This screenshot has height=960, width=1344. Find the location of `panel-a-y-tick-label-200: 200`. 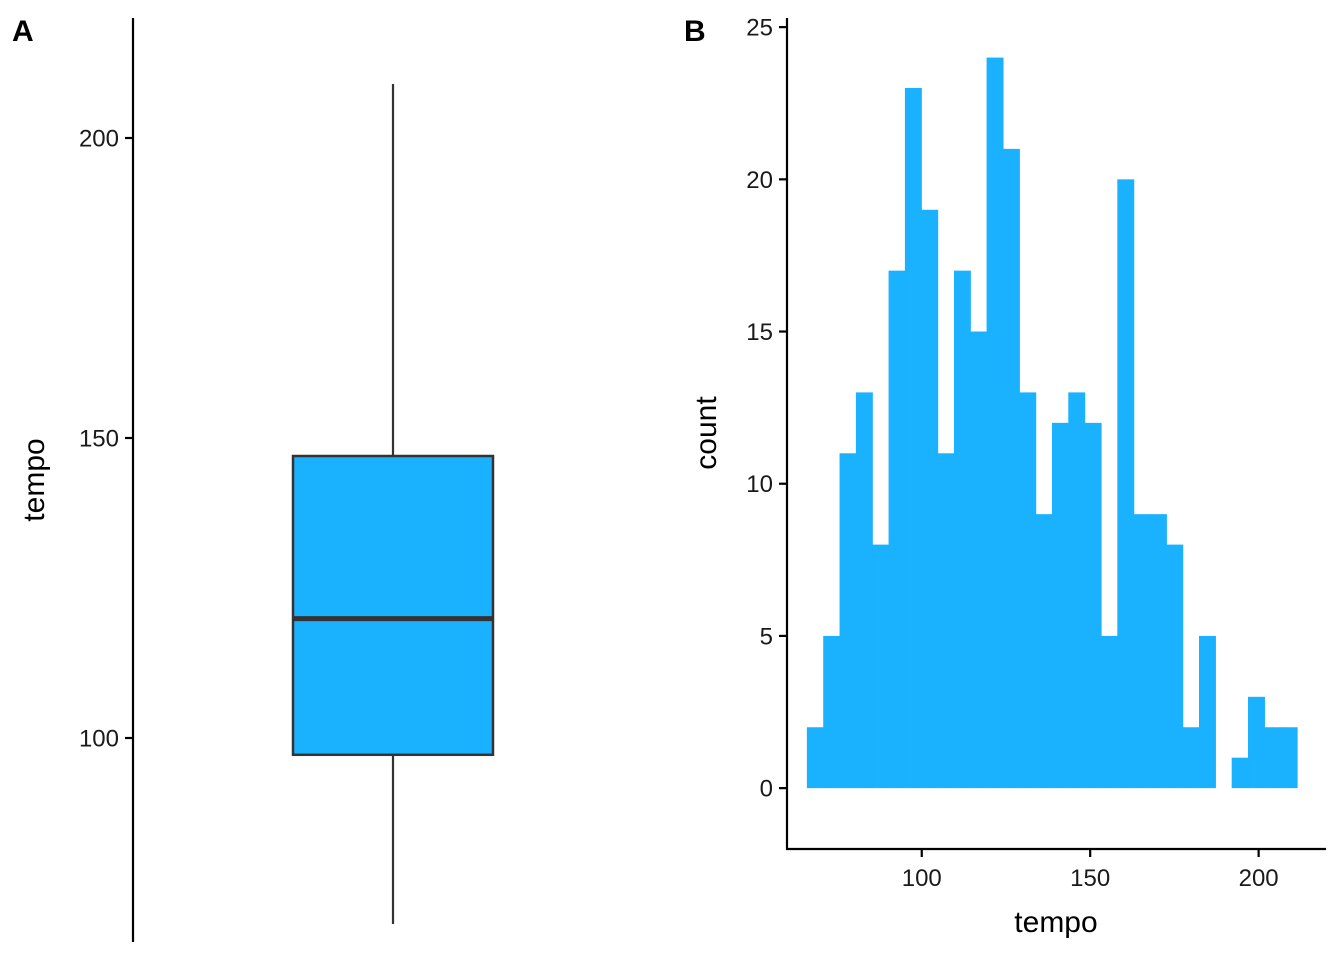

panel-a-y-tick-label-200: 200 is located at coordinates (99, 139).